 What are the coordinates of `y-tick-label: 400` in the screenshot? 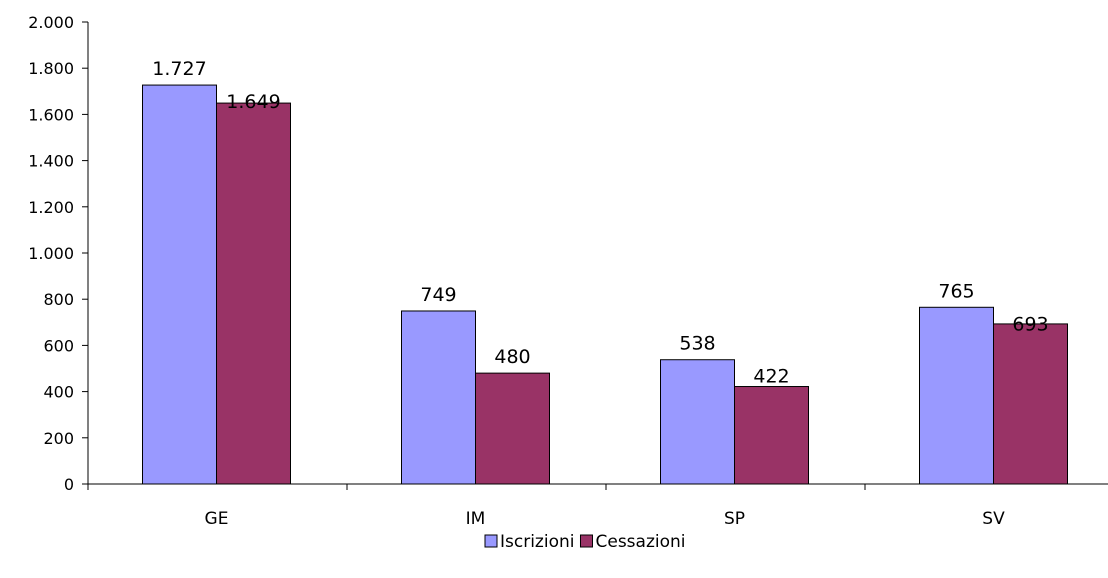 It's located at (58, 392).